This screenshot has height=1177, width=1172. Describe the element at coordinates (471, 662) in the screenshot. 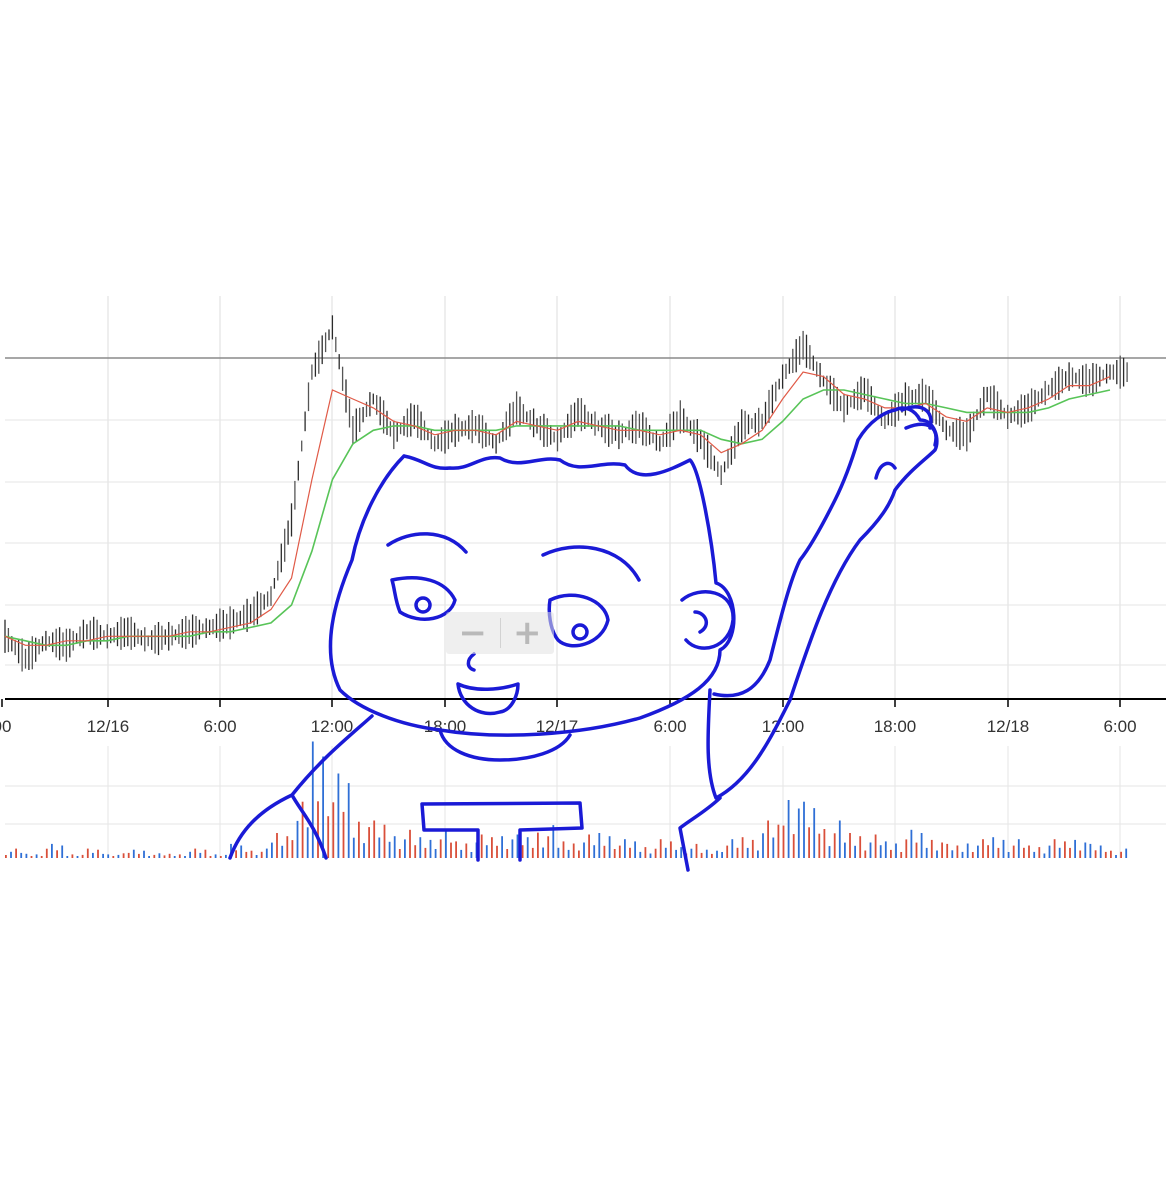

I see `doodle-nose` at that location.